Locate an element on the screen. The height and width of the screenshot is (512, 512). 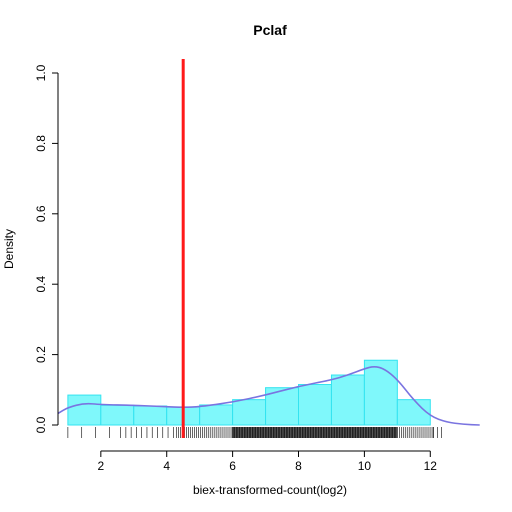
y-tick-label: 1.0 is located at coordinates (41, 72).